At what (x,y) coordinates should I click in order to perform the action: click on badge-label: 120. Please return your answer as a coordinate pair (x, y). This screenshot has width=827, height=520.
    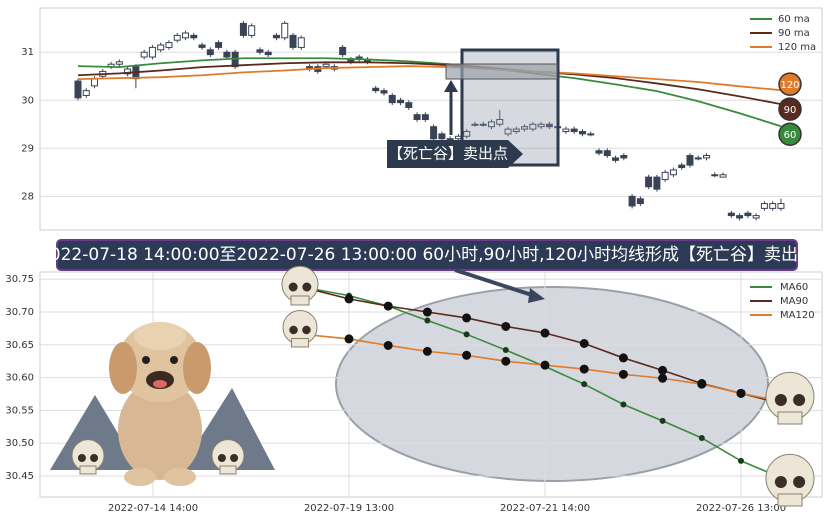
    Looking at the image, I should click on (789, 85).